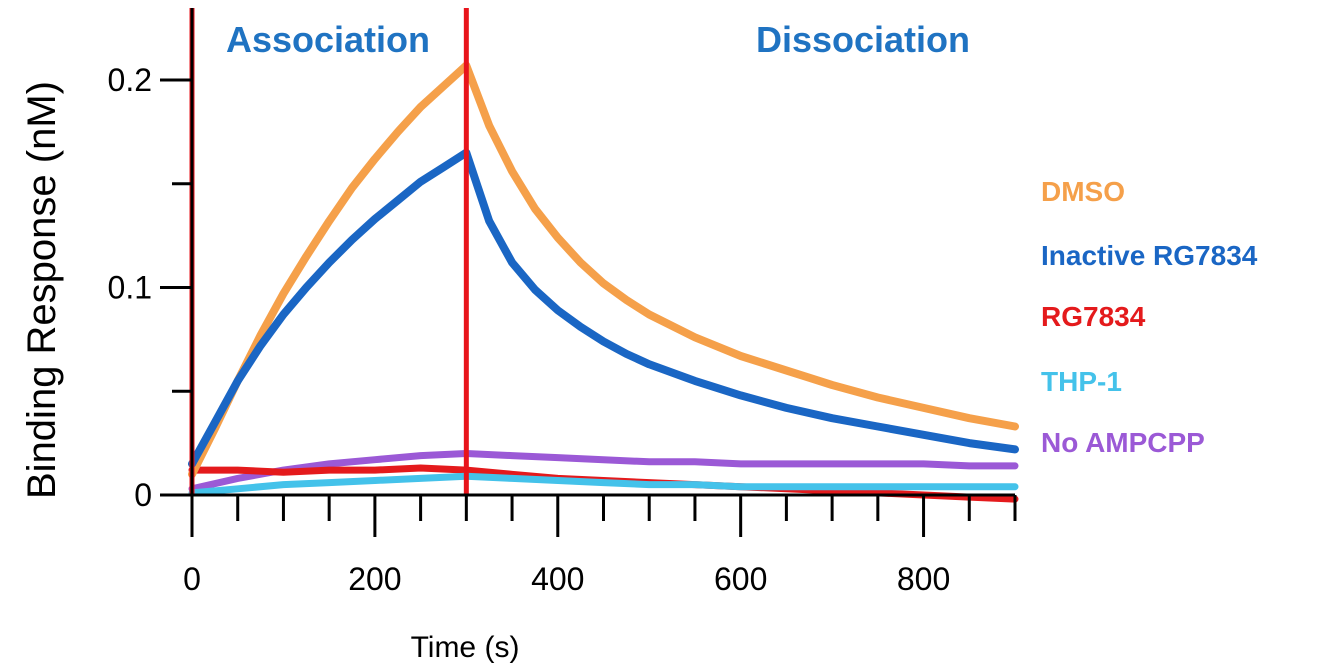 This screenshot has height=668, width=1329. Describe the element at coordinates (42, 290) in the screenshot. I see `y-axis-label: Binding Response (nM)` at that location.